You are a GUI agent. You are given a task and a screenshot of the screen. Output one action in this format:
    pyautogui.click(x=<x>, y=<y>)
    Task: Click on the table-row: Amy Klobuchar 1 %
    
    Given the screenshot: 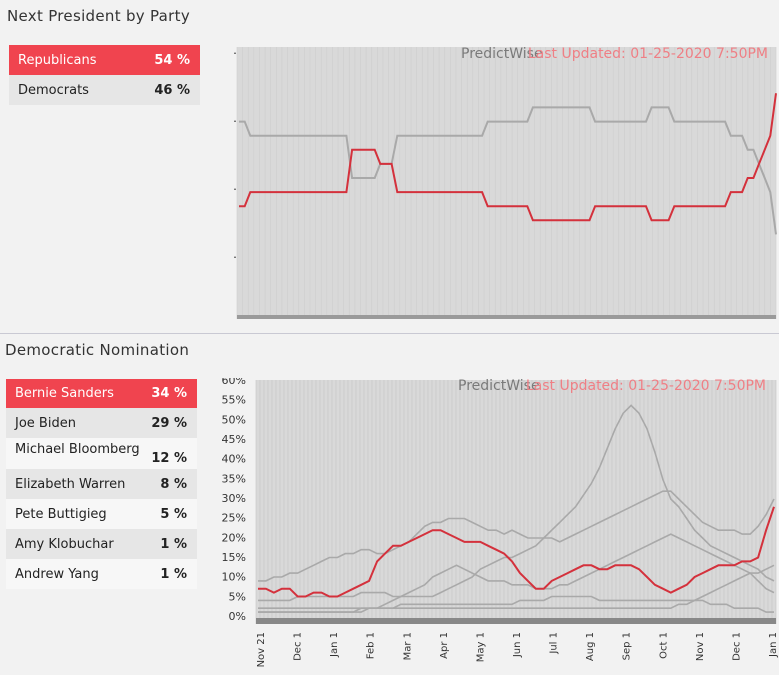 What is the action you would take?
    pyautogui.click(x=101, y=544)
    